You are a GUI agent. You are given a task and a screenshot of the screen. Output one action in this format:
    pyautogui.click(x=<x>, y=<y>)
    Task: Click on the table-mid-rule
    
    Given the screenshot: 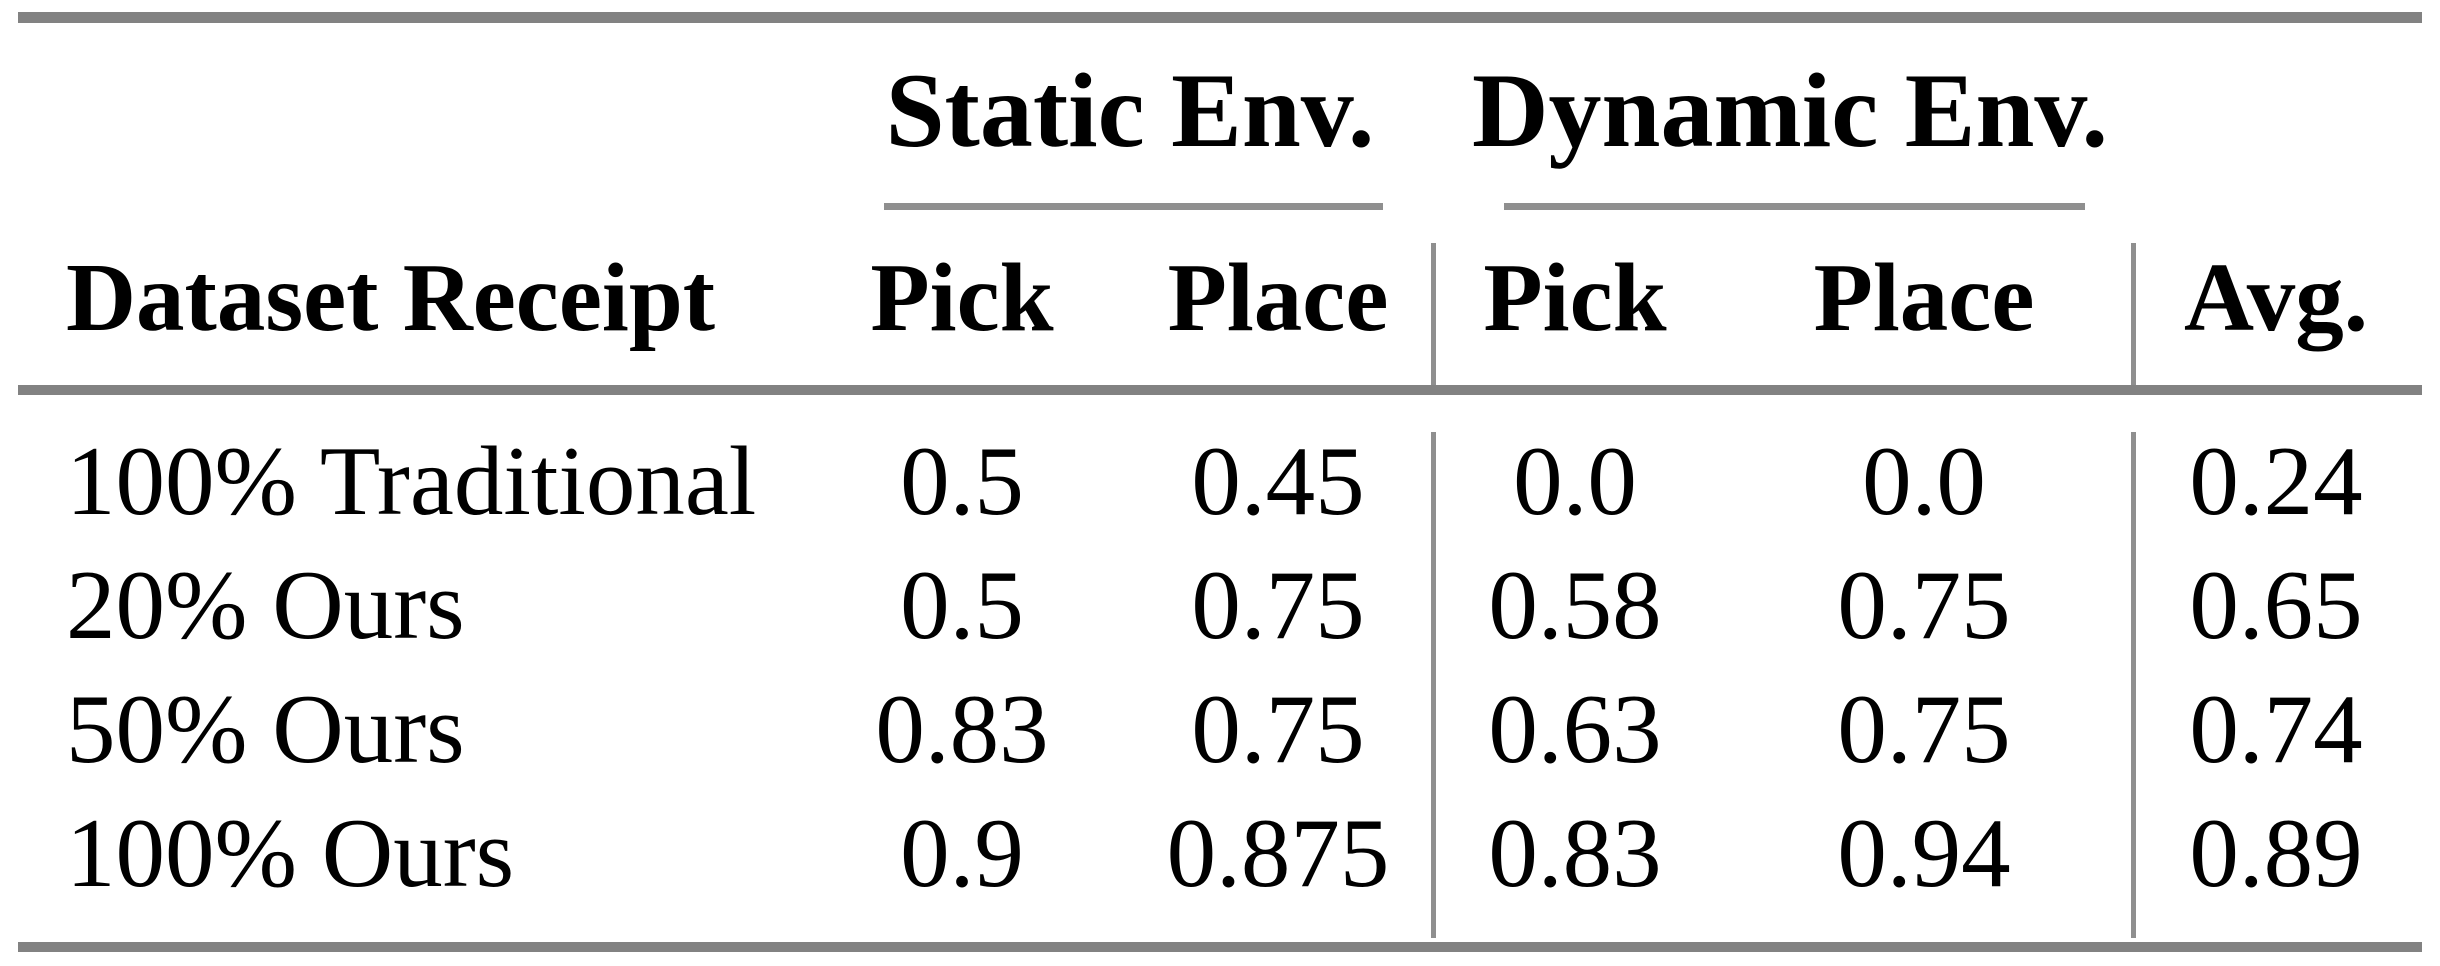 What is the action you would take?
    pyautogui.click(x=1220, y=390)
    